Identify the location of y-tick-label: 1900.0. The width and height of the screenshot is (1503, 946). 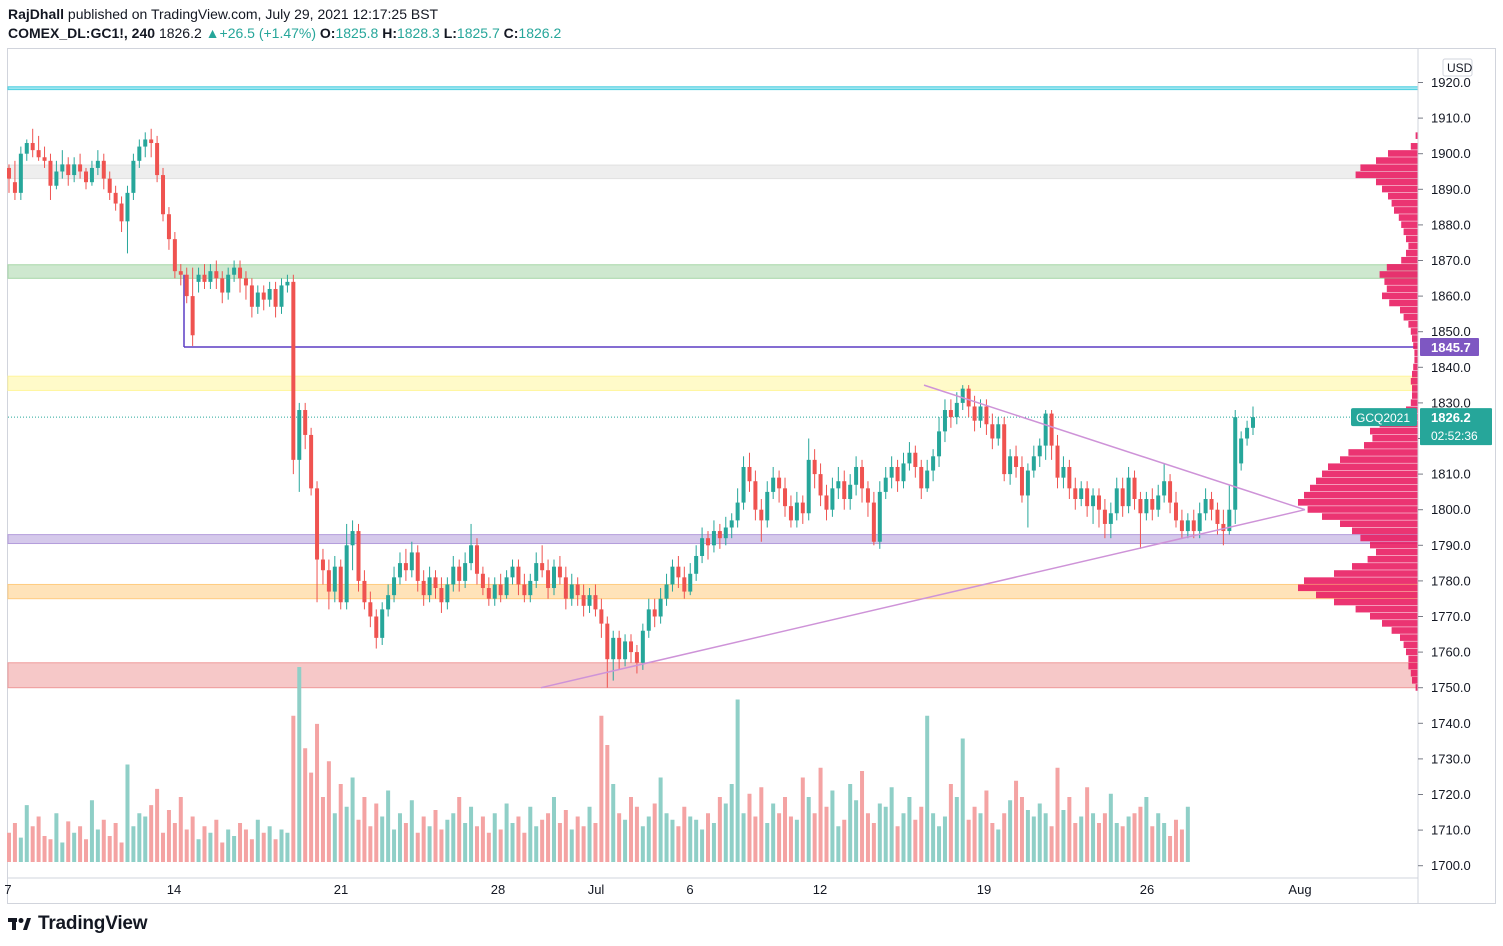
(1451, 153).